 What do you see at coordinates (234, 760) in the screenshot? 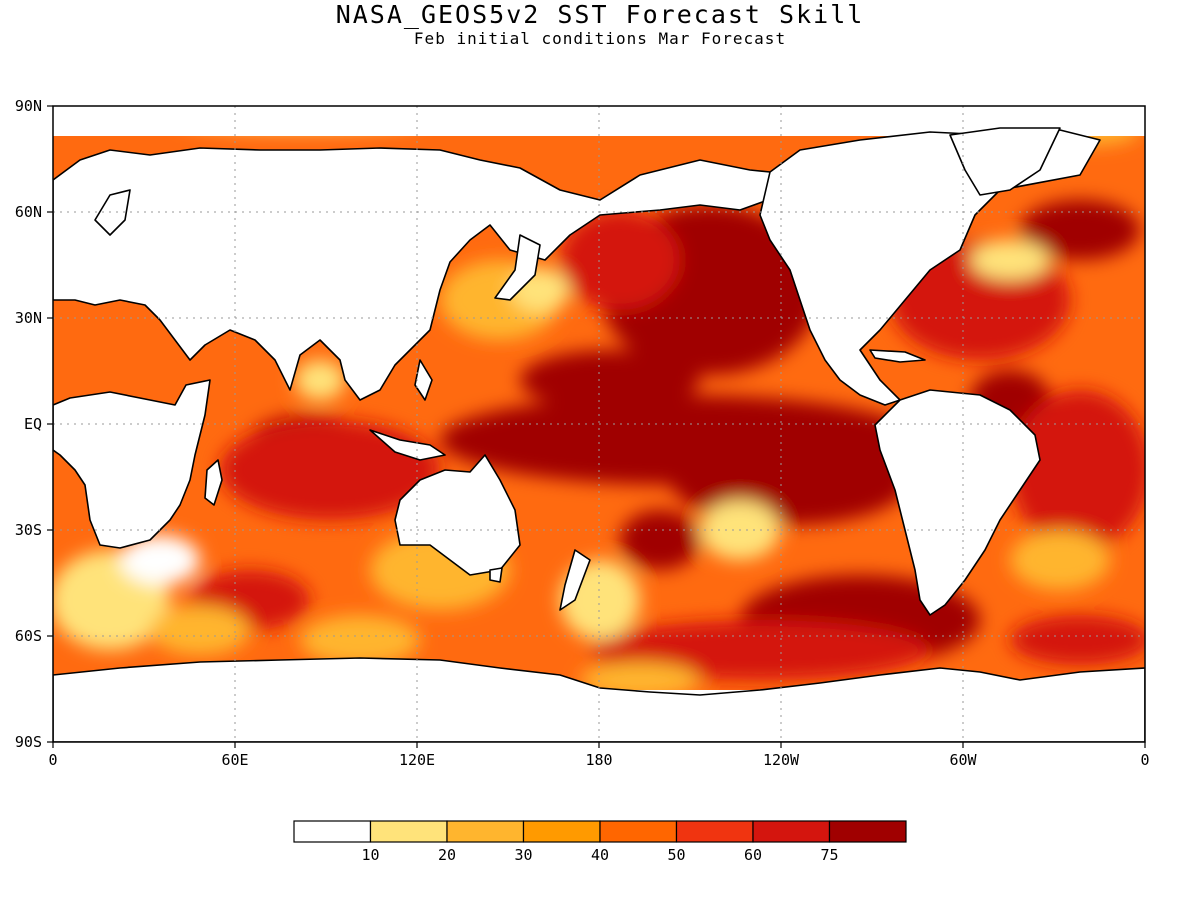
I see `lon-tick-label: 60E` at bounding box center [234, 760].